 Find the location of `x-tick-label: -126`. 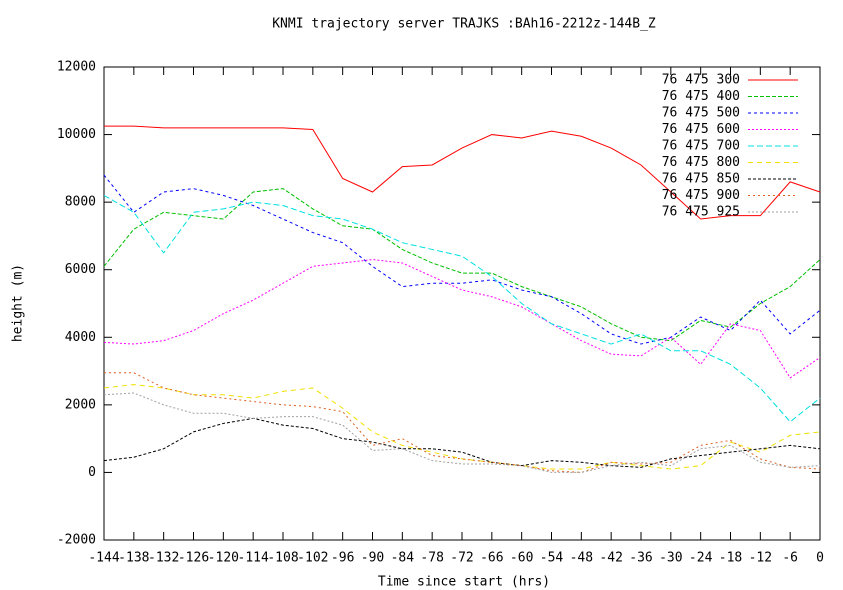

x-tick-label: -126 is located at coordinates (193, 558).